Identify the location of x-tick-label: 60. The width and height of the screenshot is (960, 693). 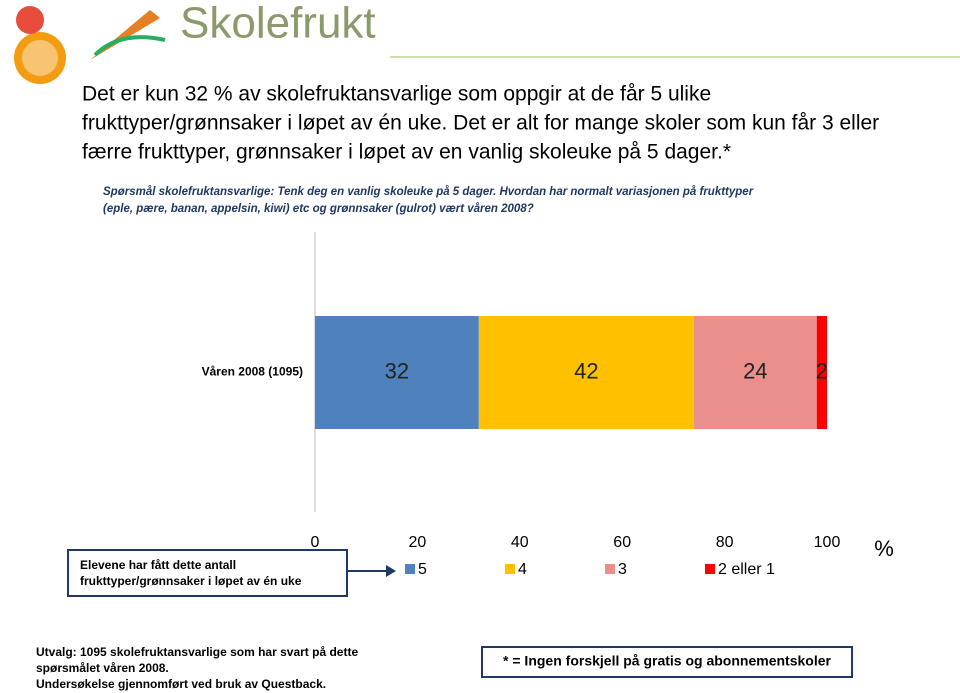
(622, 542).